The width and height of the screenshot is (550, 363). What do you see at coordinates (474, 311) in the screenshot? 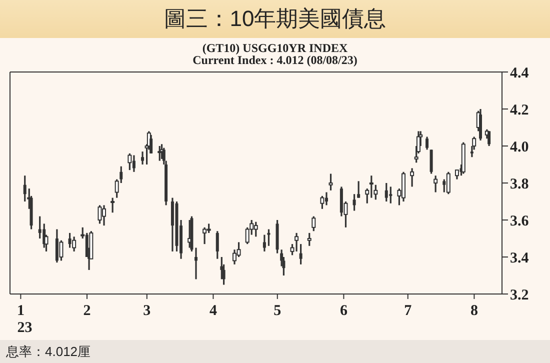
I see `x-tick-label: 8` at bounding box center [474, 311].